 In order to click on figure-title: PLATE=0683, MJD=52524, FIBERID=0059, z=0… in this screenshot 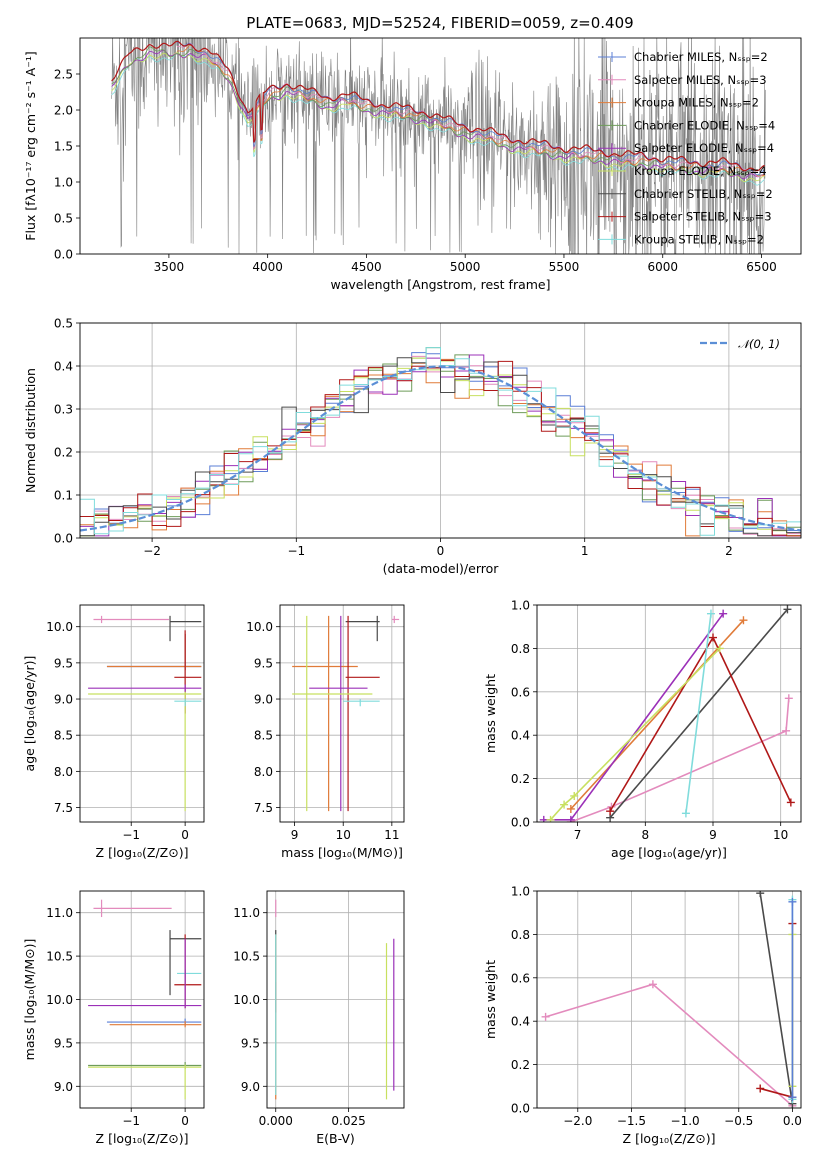, I will do `click(439, 23)`.